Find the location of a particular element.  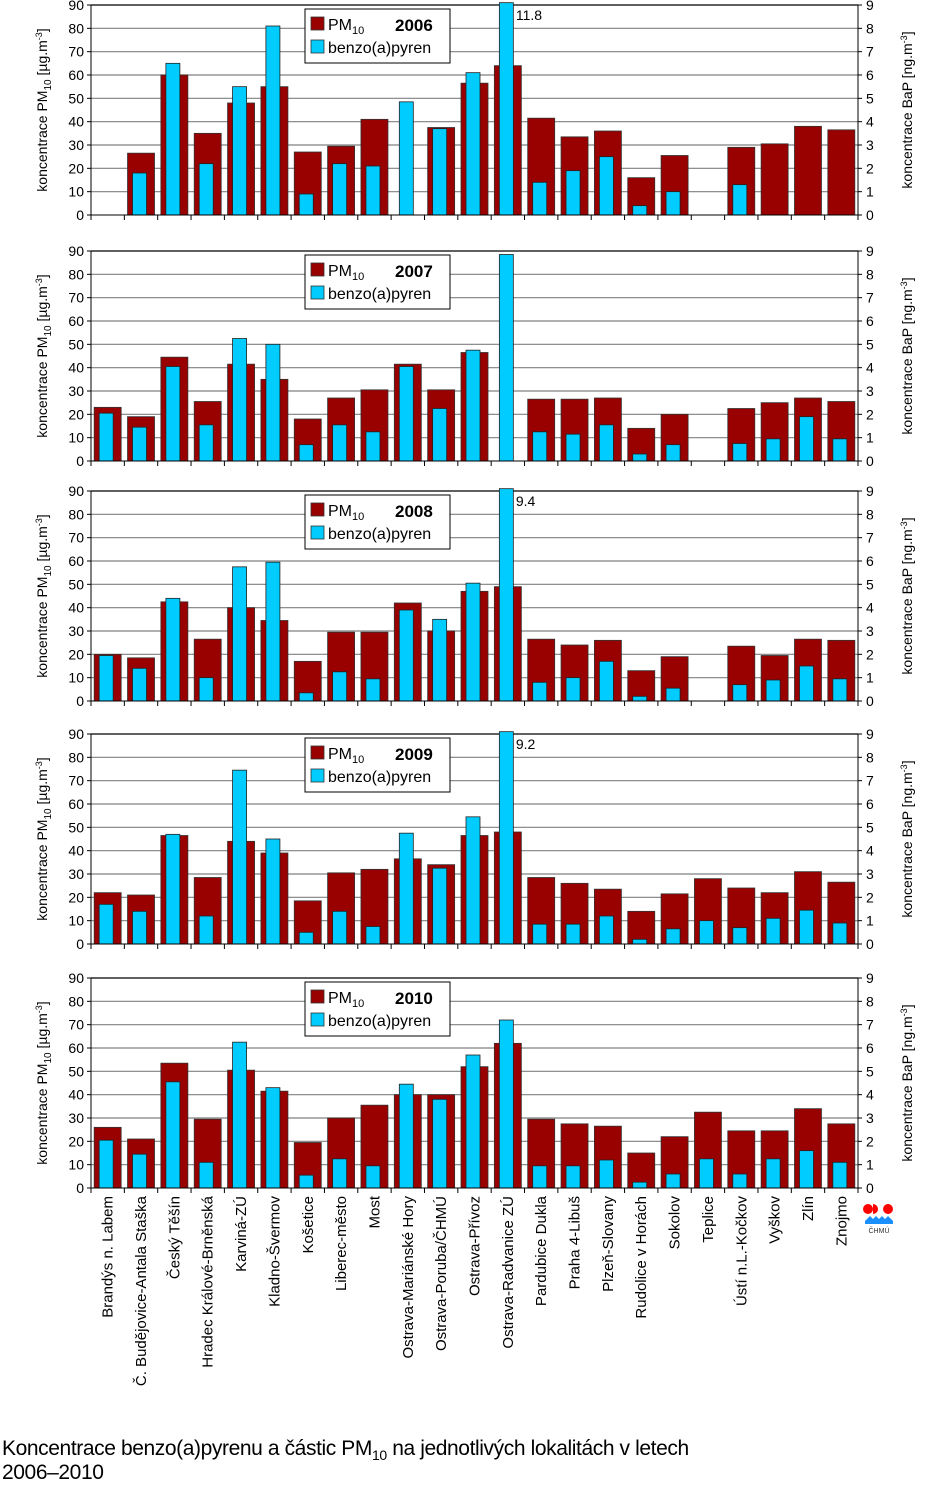

right-axis-title: koncentrace BaP [ng.m-3] is located at coordinates (907, 1082).